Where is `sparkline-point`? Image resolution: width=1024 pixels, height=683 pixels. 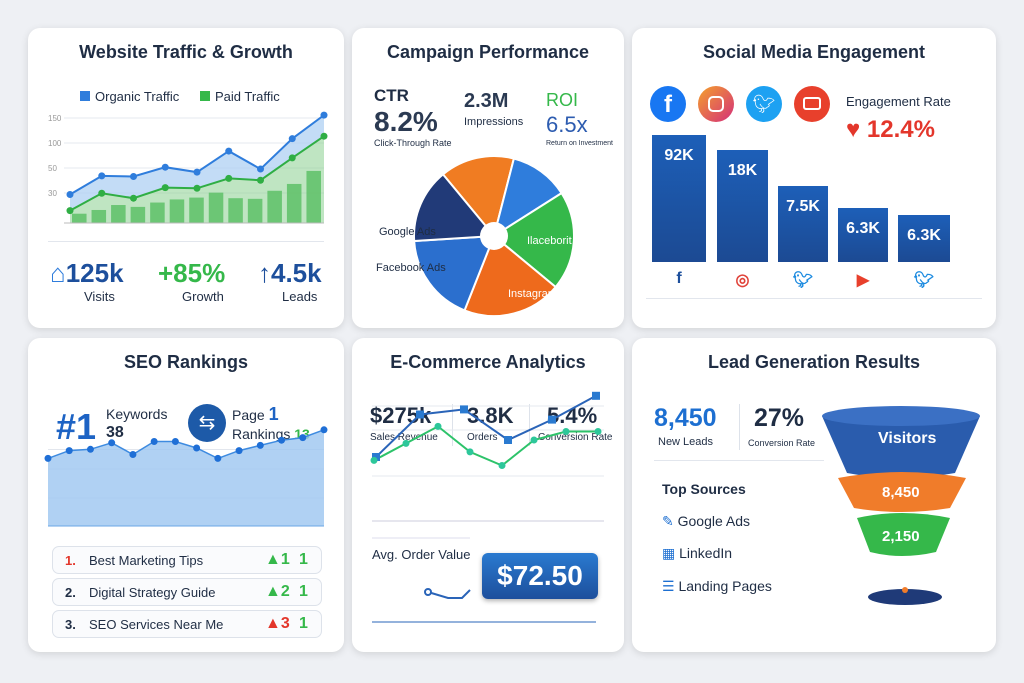 sparkline-point is located at coordinates (428, 592).